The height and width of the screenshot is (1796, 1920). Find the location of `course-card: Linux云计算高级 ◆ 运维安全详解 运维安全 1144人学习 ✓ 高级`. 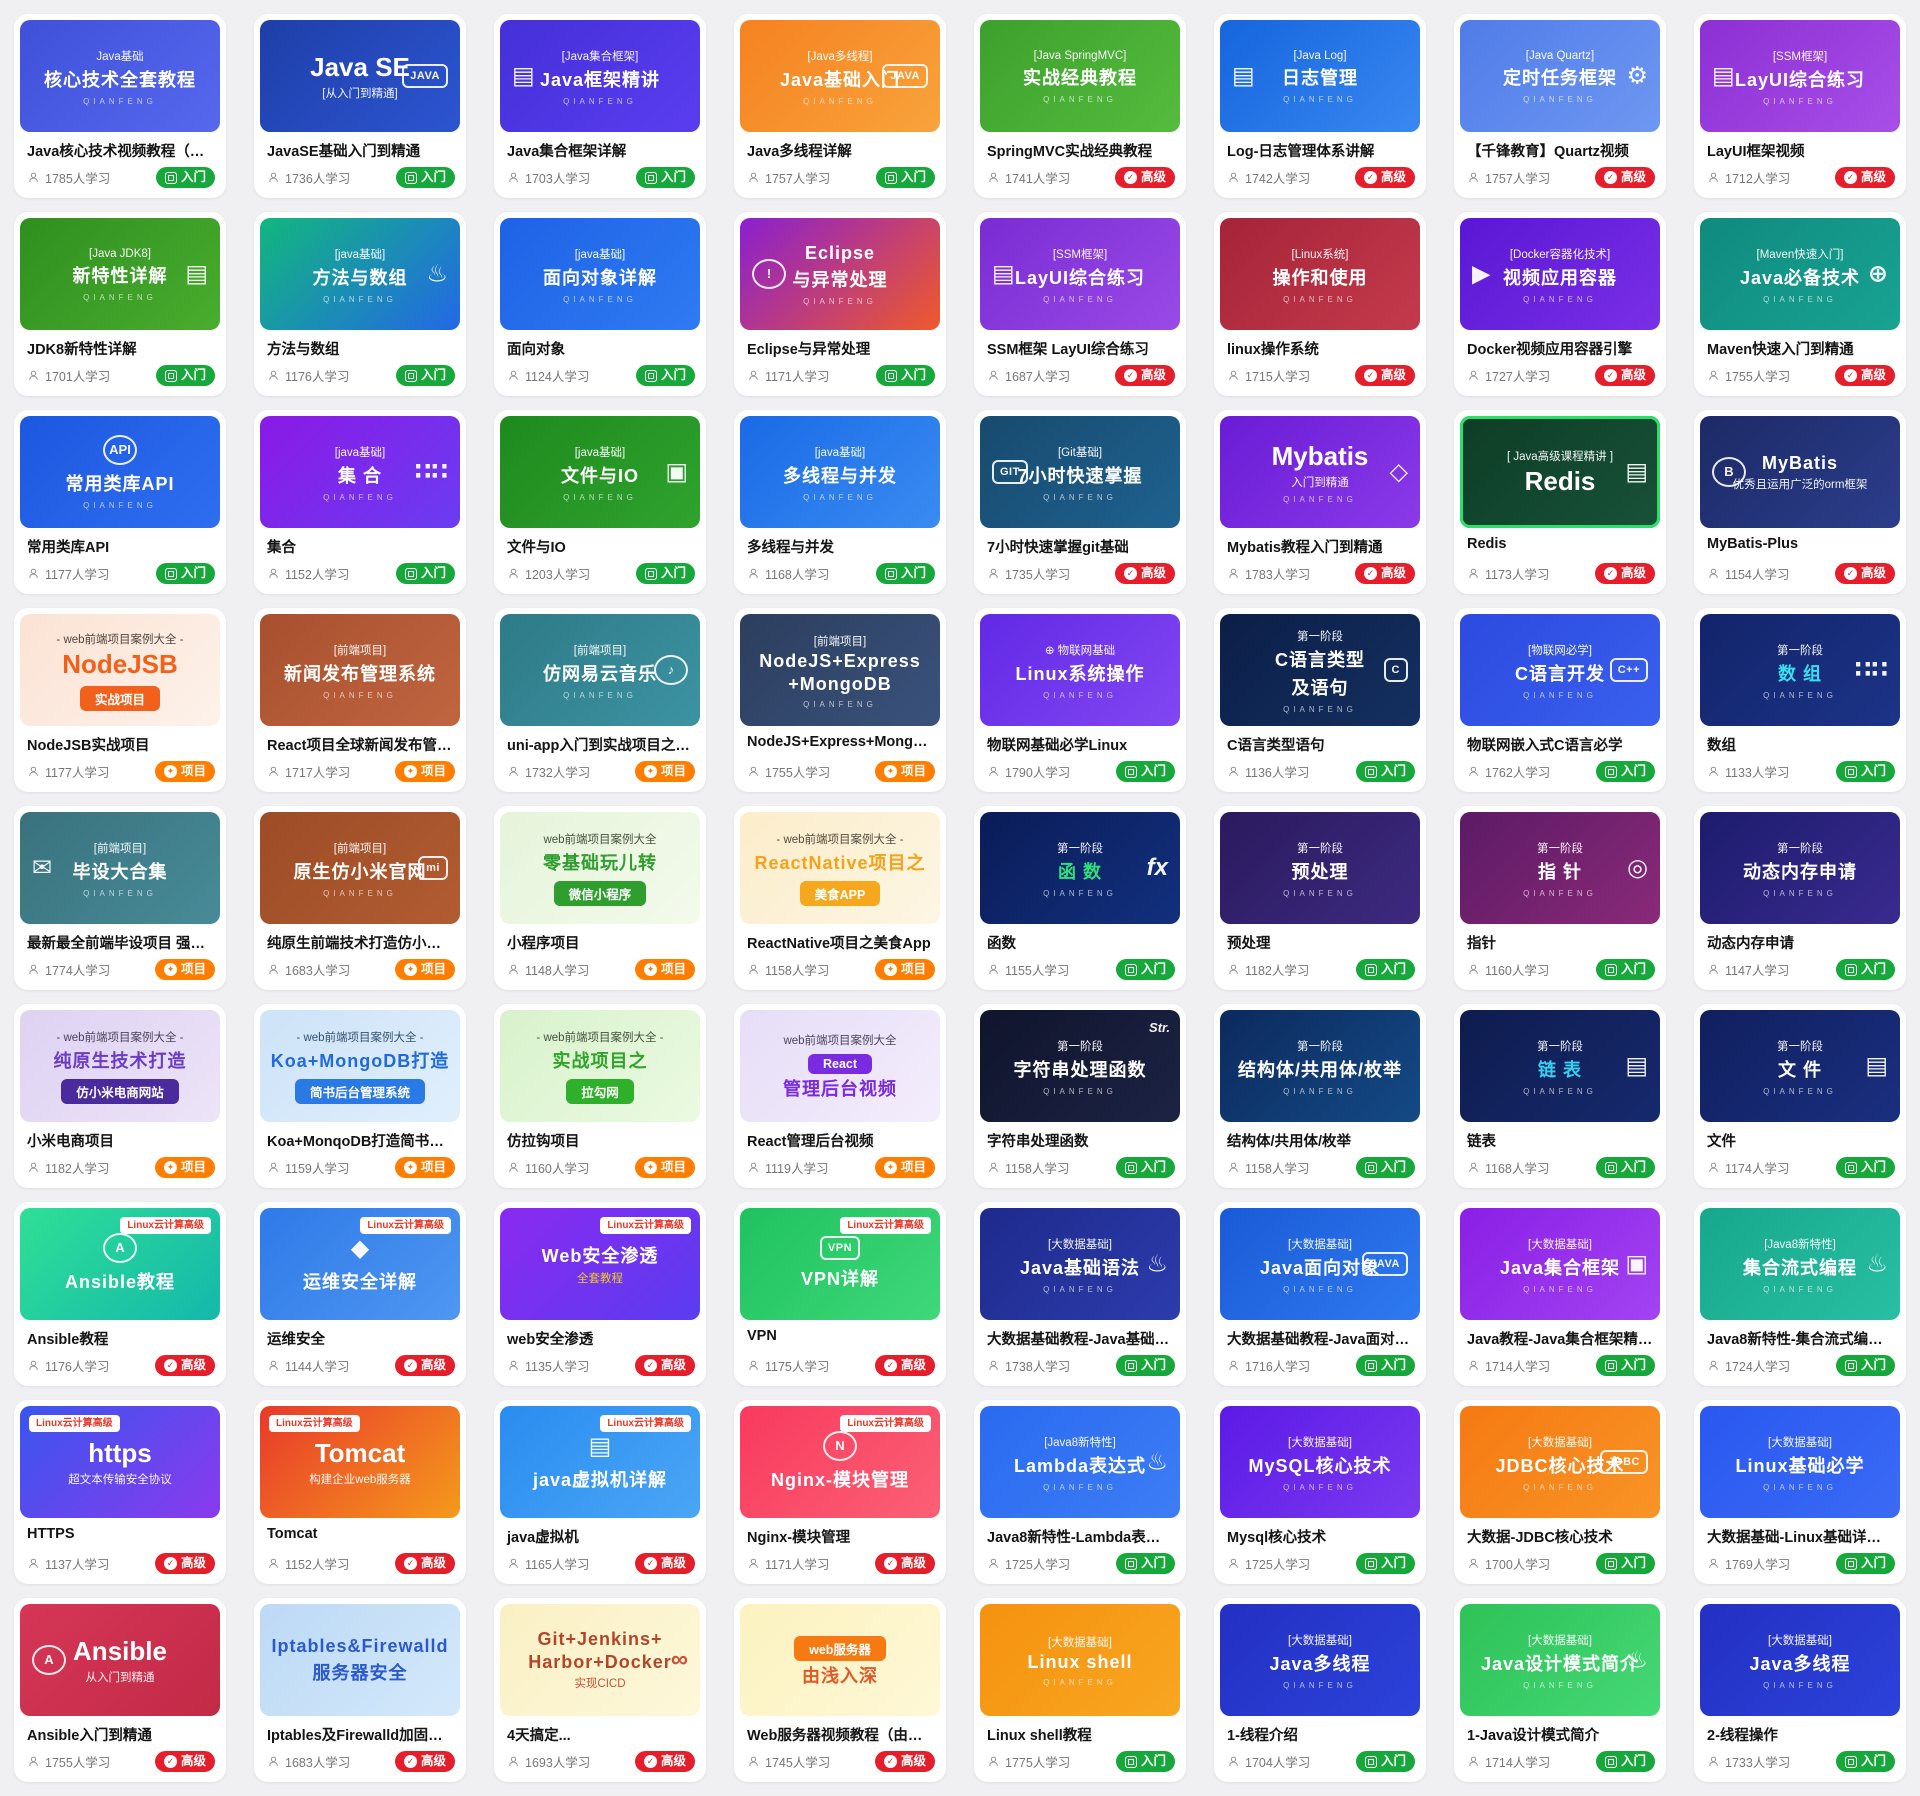

course-card: Linux云计算高级 ◆ 运维安全详解 运维安全 1144人学习 ✓ 高级 is located at coordinates (360, 1294).